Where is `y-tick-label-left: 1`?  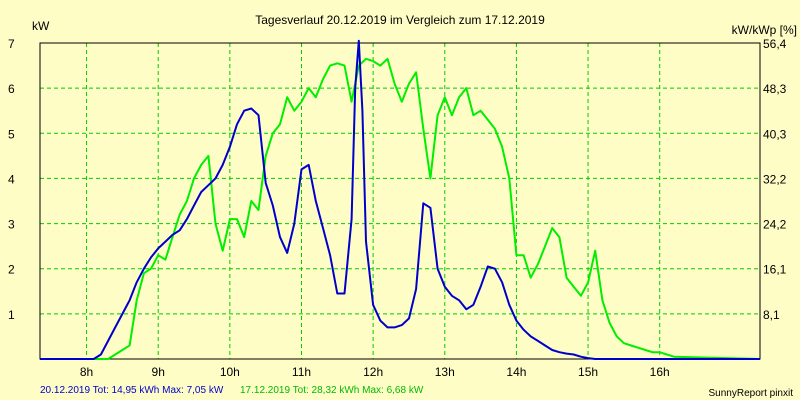
y-tick-label-left: 1 is located at coordinates (11, 315).